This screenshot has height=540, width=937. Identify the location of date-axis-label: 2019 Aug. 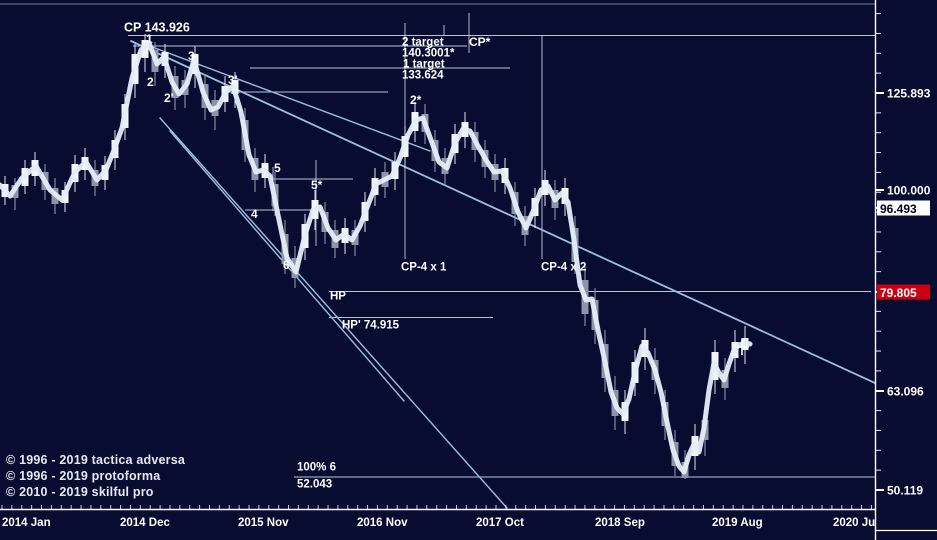
(737, 523).